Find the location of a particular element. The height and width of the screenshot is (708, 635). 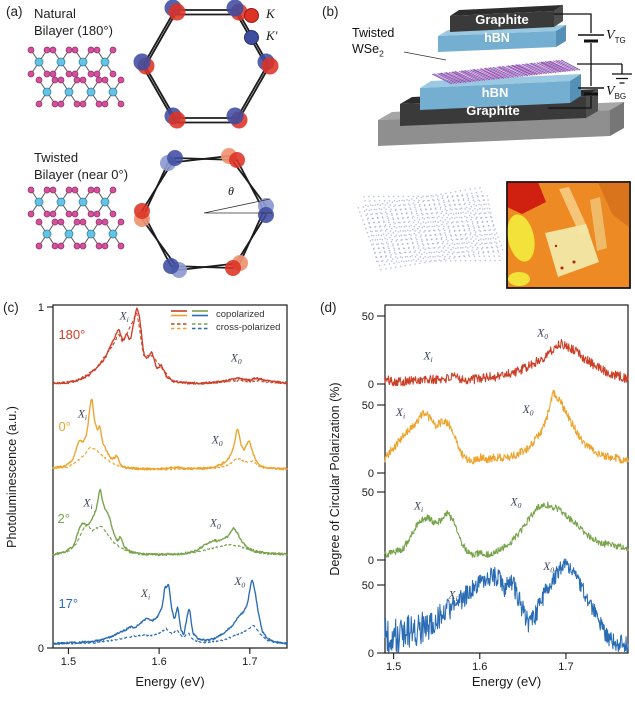

svg-text: cross-polarized is located at coordinates (248, 327).